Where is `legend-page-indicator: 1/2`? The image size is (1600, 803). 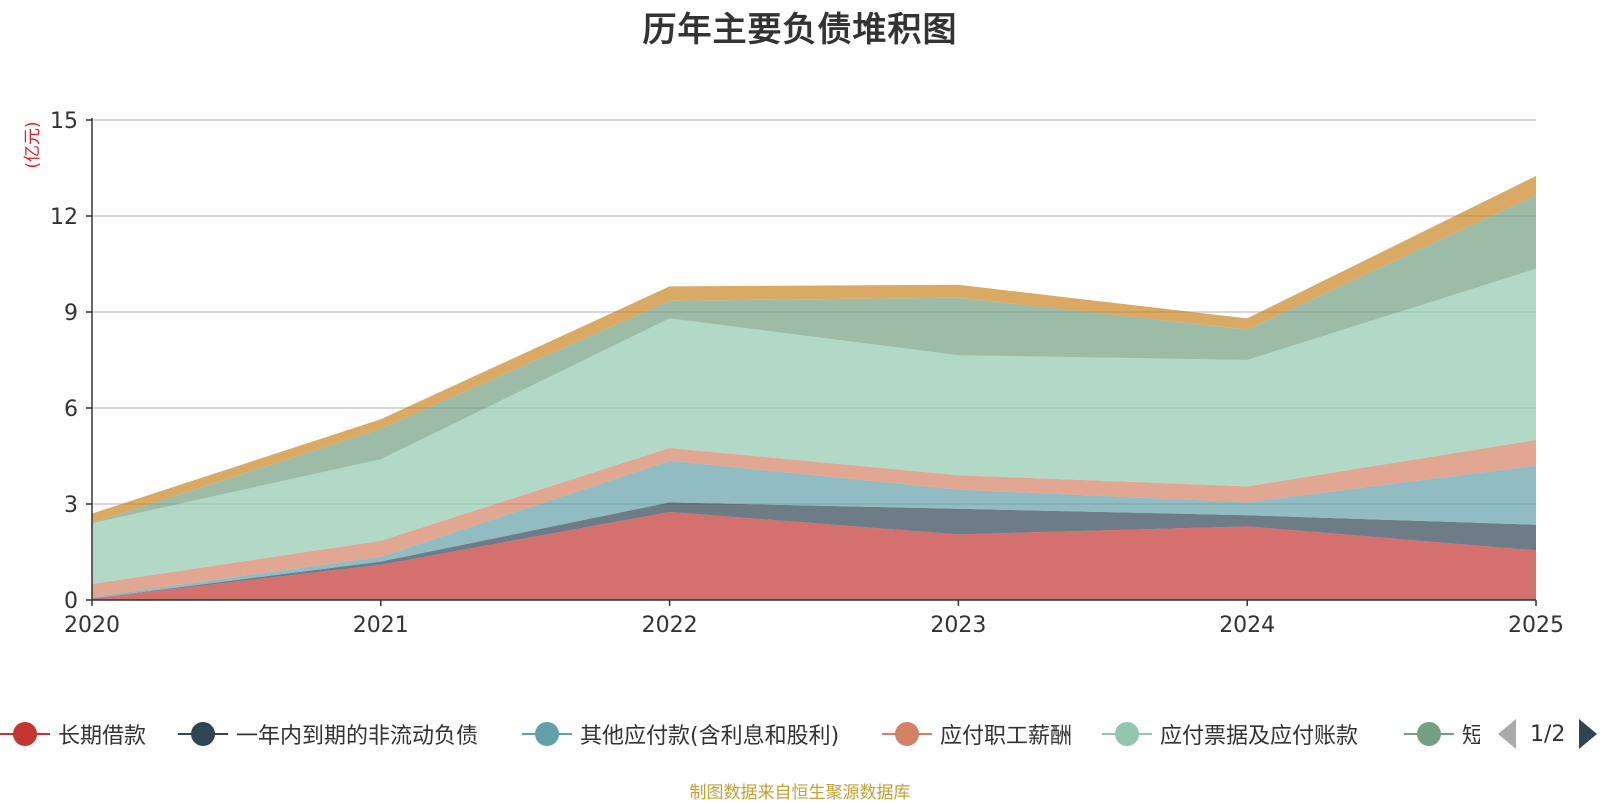
legend-page-indicator: 1/2 is located at coordinates (1548, 734).